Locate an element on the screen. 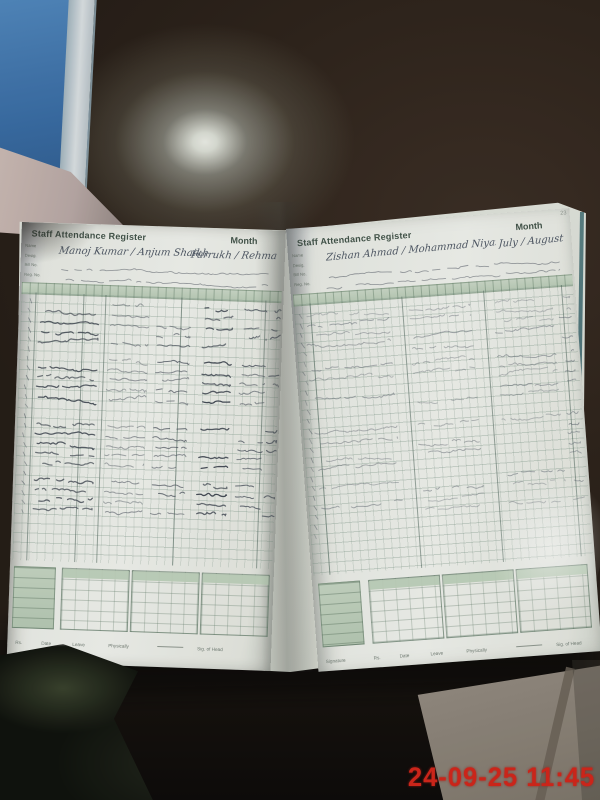 This screenshot has height=800, width=600. summary-table is located at coordinates (140, 601).